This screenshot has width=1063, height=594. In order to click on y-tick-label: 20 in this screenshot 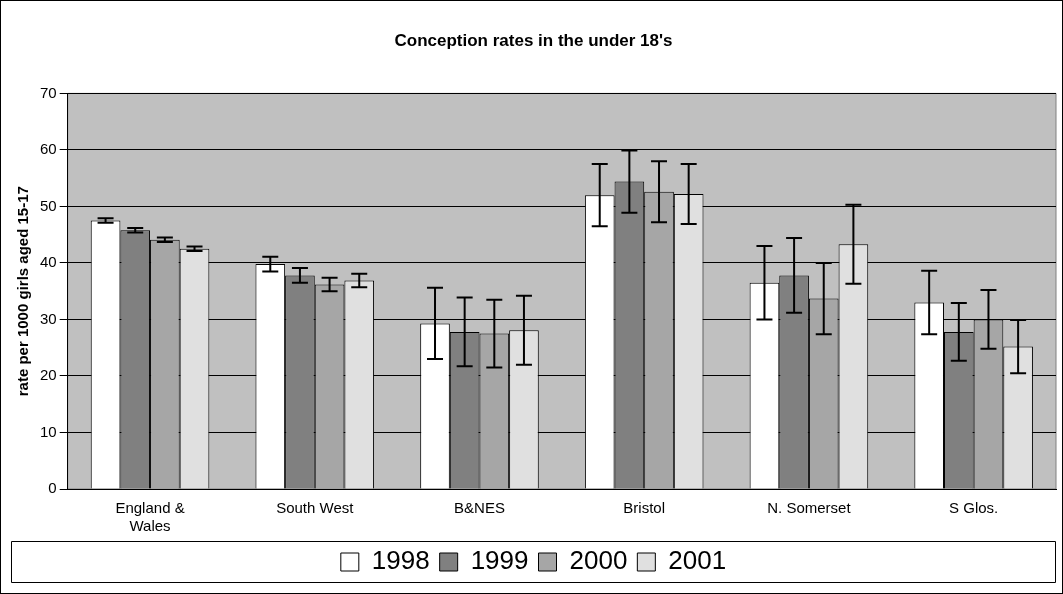, I will do `click(48, 375)`.